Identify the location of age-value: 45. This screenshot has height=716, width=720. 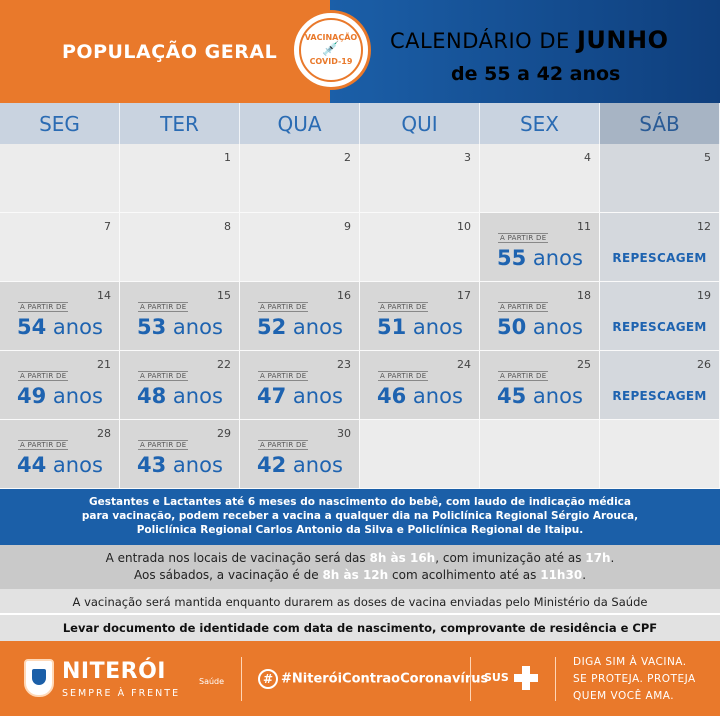
(512, 396).